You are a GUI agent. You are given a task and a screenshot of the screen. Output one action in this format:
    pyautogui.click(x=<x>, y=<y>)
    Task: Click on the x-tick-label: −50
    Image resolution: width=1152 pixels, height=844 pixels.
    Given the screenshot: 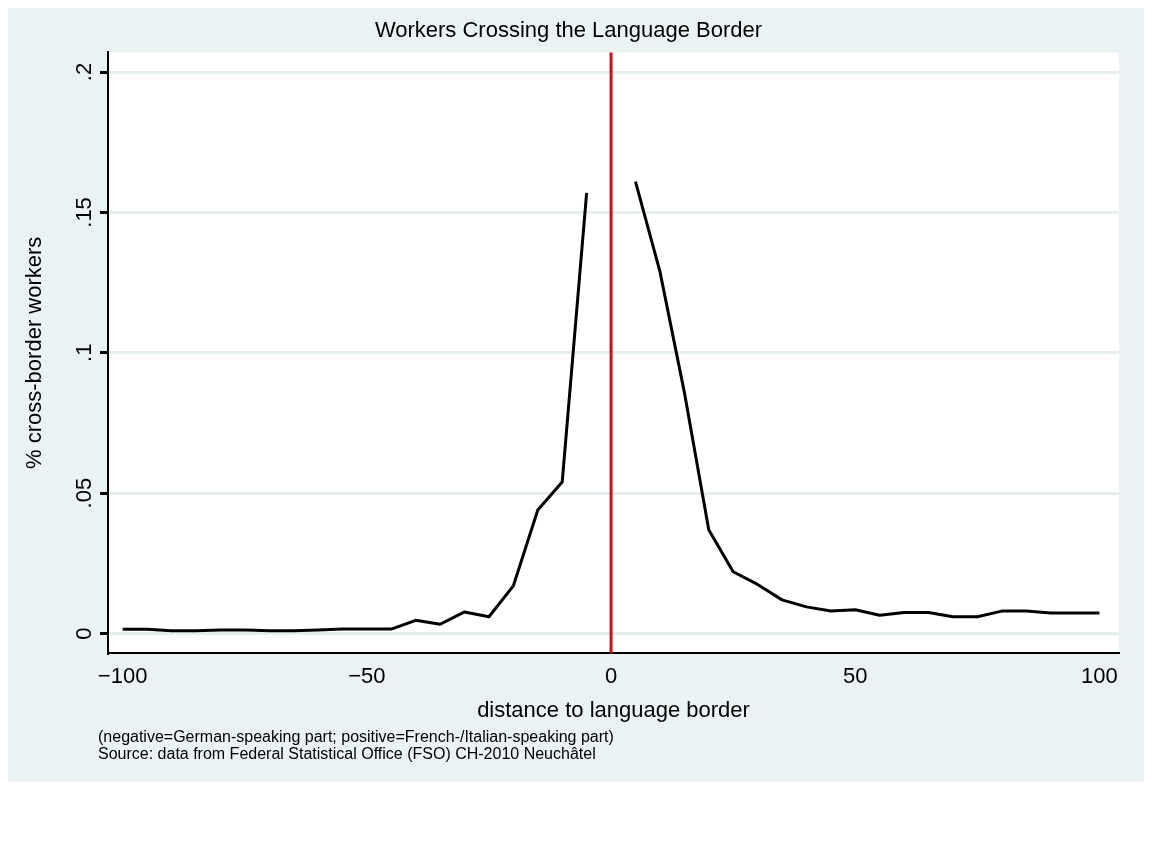 What is the action you would take?
    pyautogui.click(x=367, y=676)
    